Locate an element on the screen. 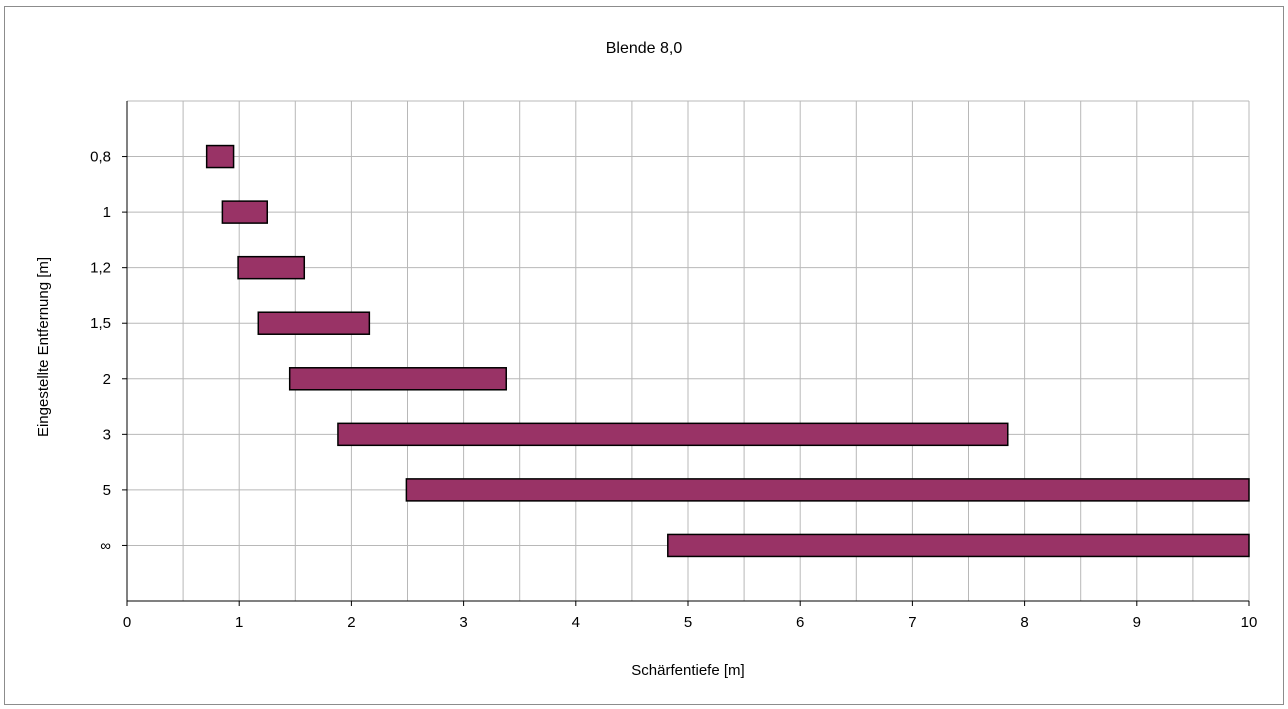 Image resolution: width=1288 pixels, height=709 pixels. y-tick-label: 0,8 is located at coordinates (100, 157).